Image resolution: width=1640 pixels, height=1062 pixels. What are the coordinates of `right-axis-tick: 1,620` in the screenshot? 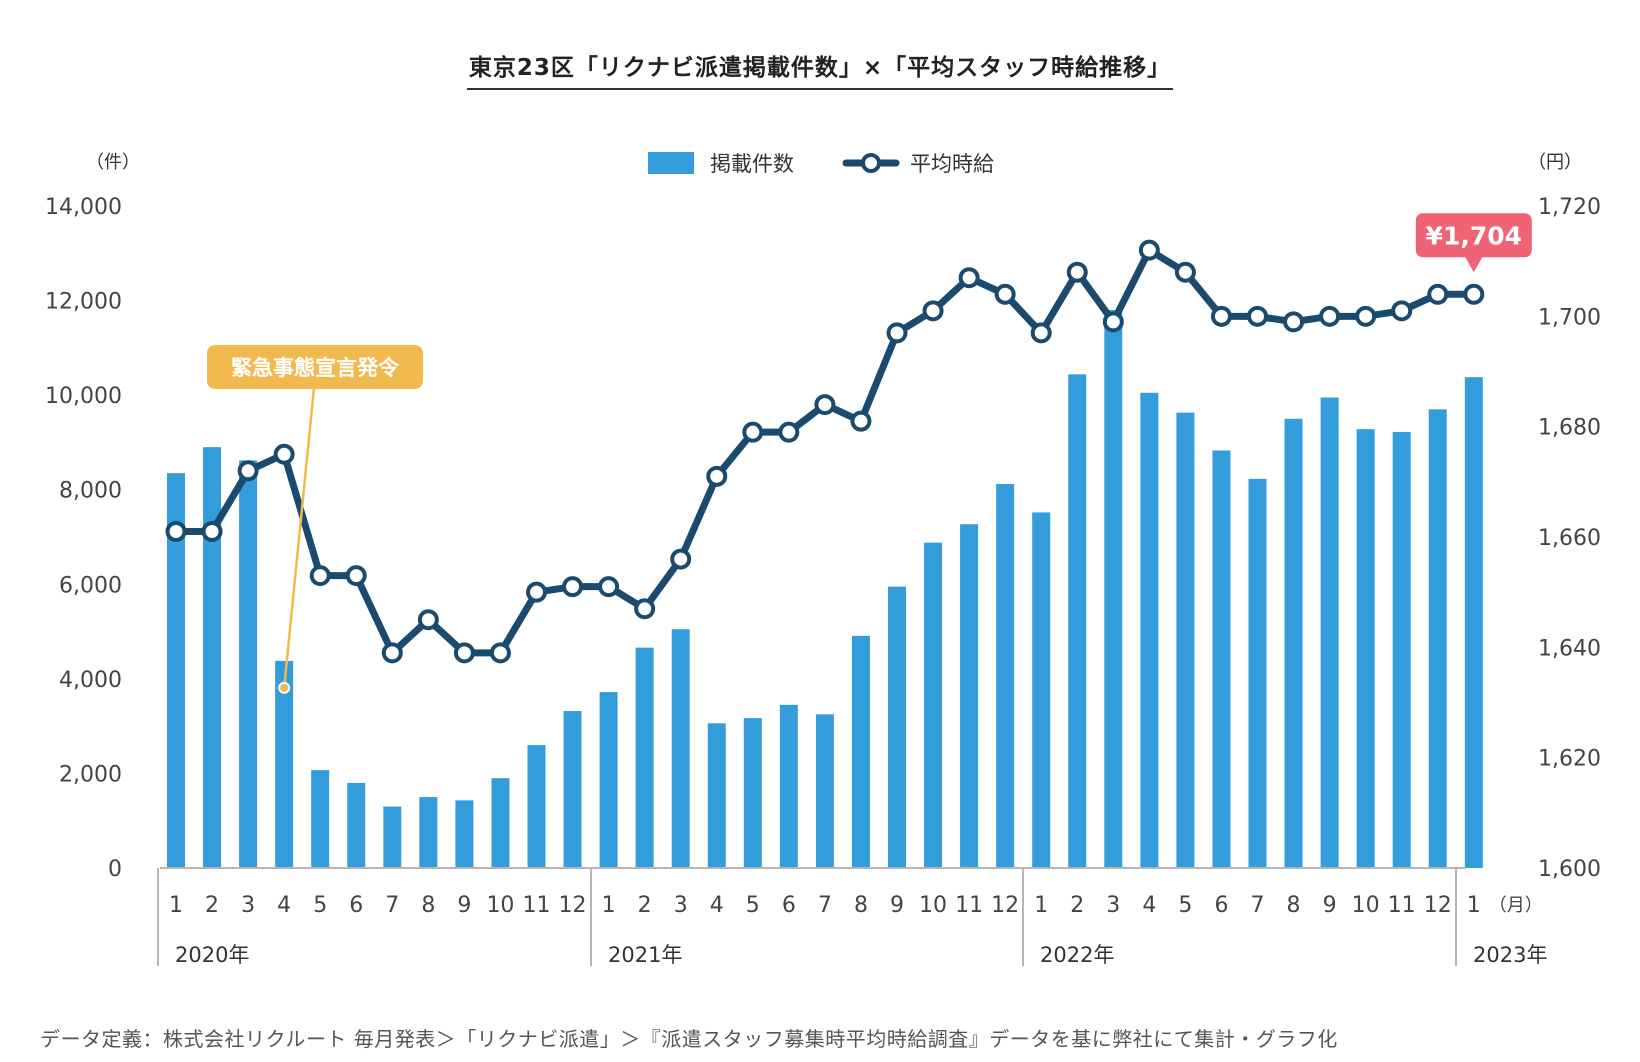 It's located at (1569, 759).